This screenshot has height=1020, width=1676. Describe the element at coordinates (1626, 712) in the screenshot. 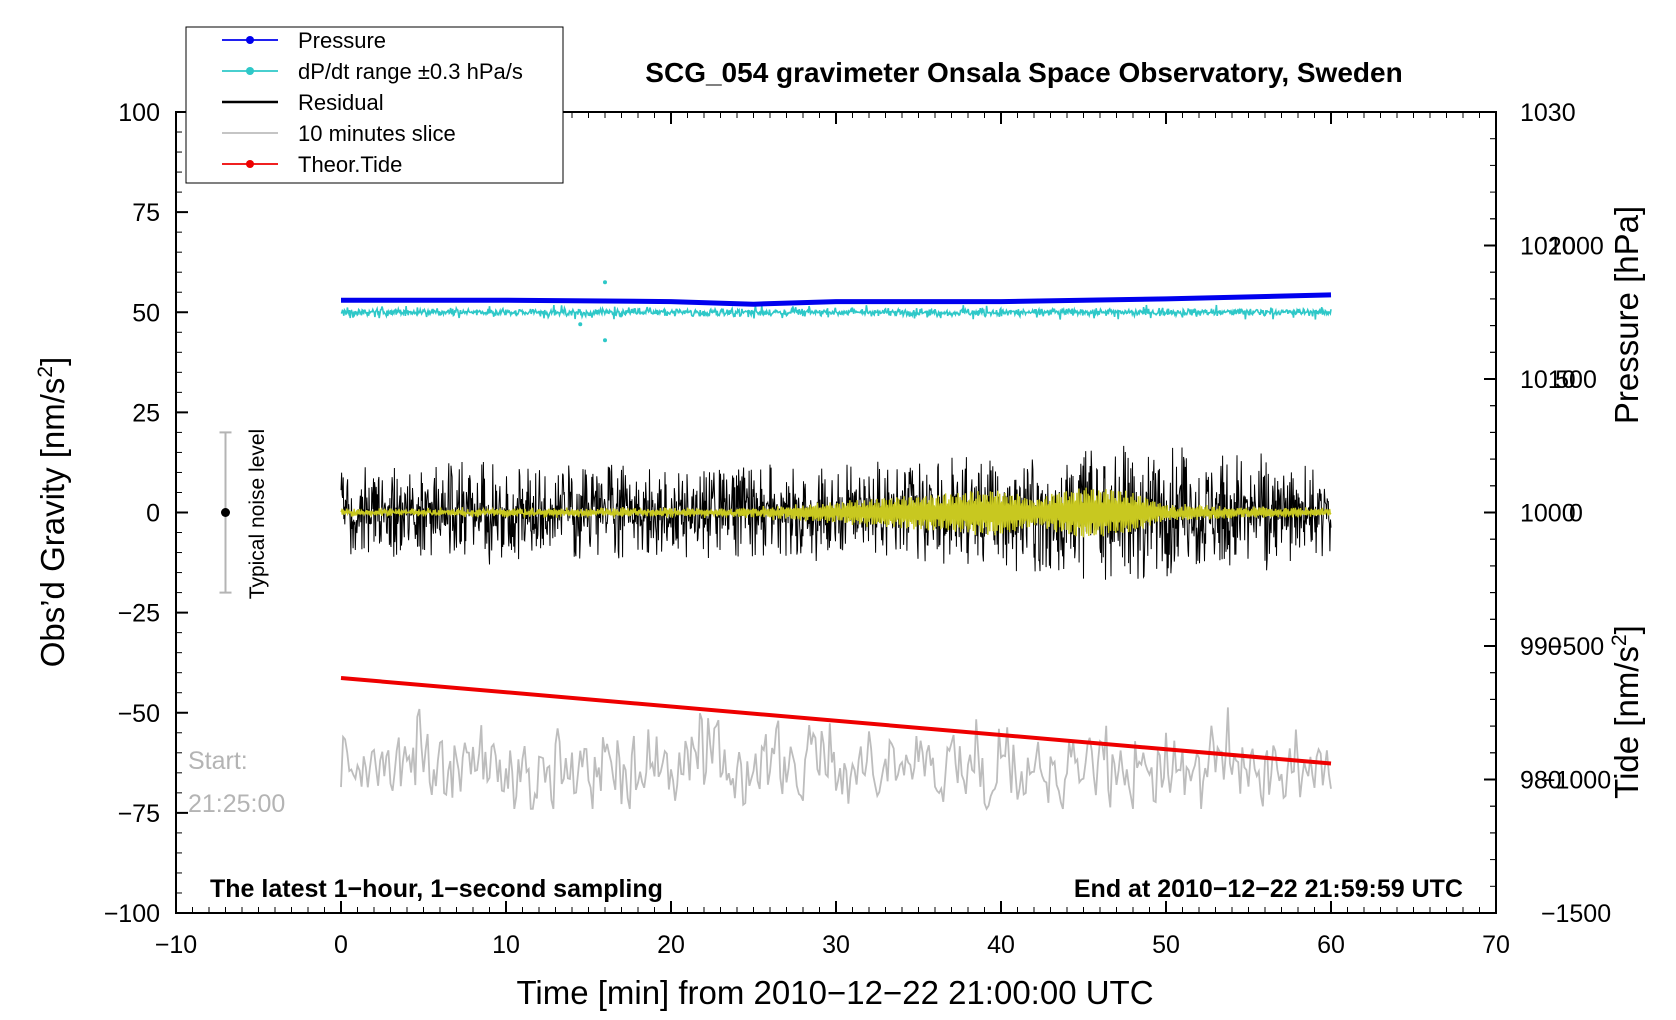

I see `tide-axis-title: Tide [nm/s2]` at that location.